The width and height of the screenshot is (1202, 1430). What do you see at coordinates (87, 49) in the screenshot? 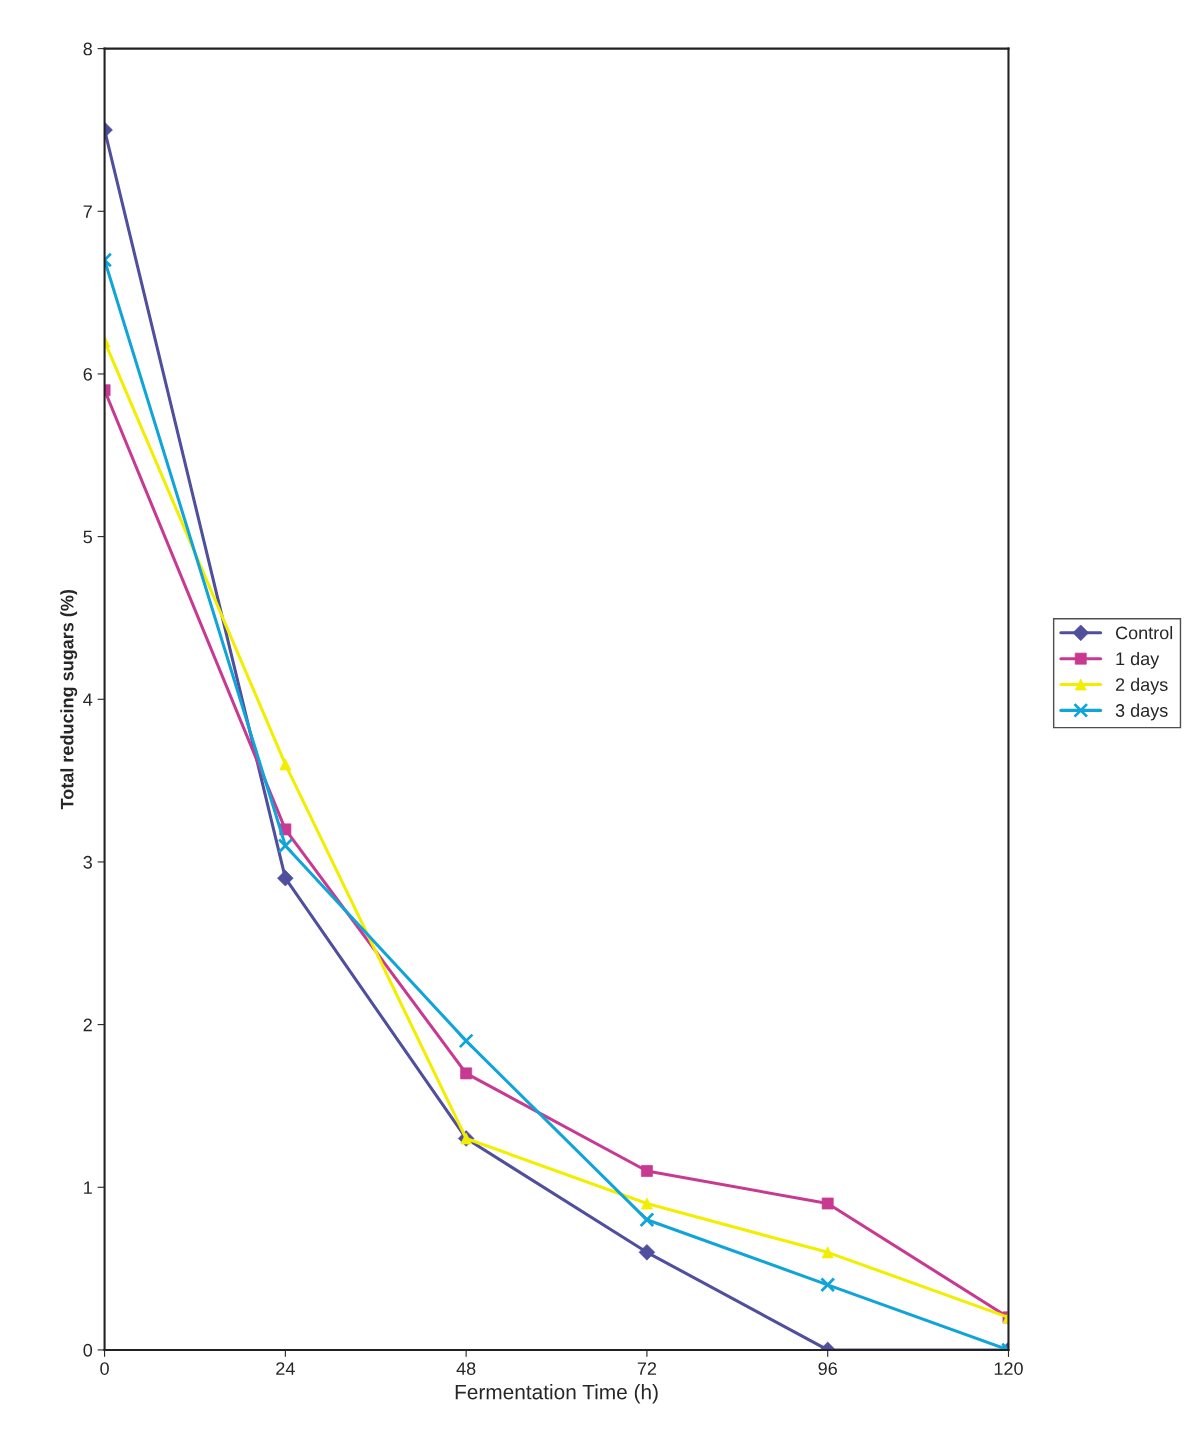
I see `y-tick-label: 8` at bounding box center [87, 49].